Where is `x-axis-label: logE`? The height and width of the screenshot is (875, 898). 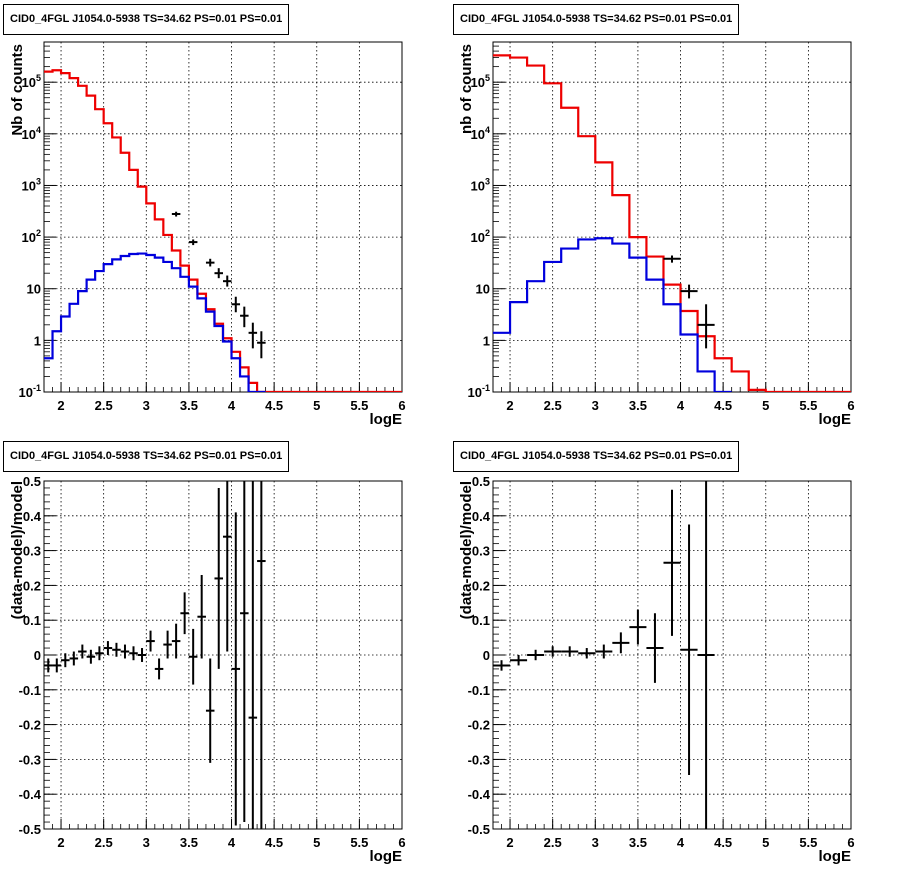
x-axis-label: logE is located at coordinates (386, 856).